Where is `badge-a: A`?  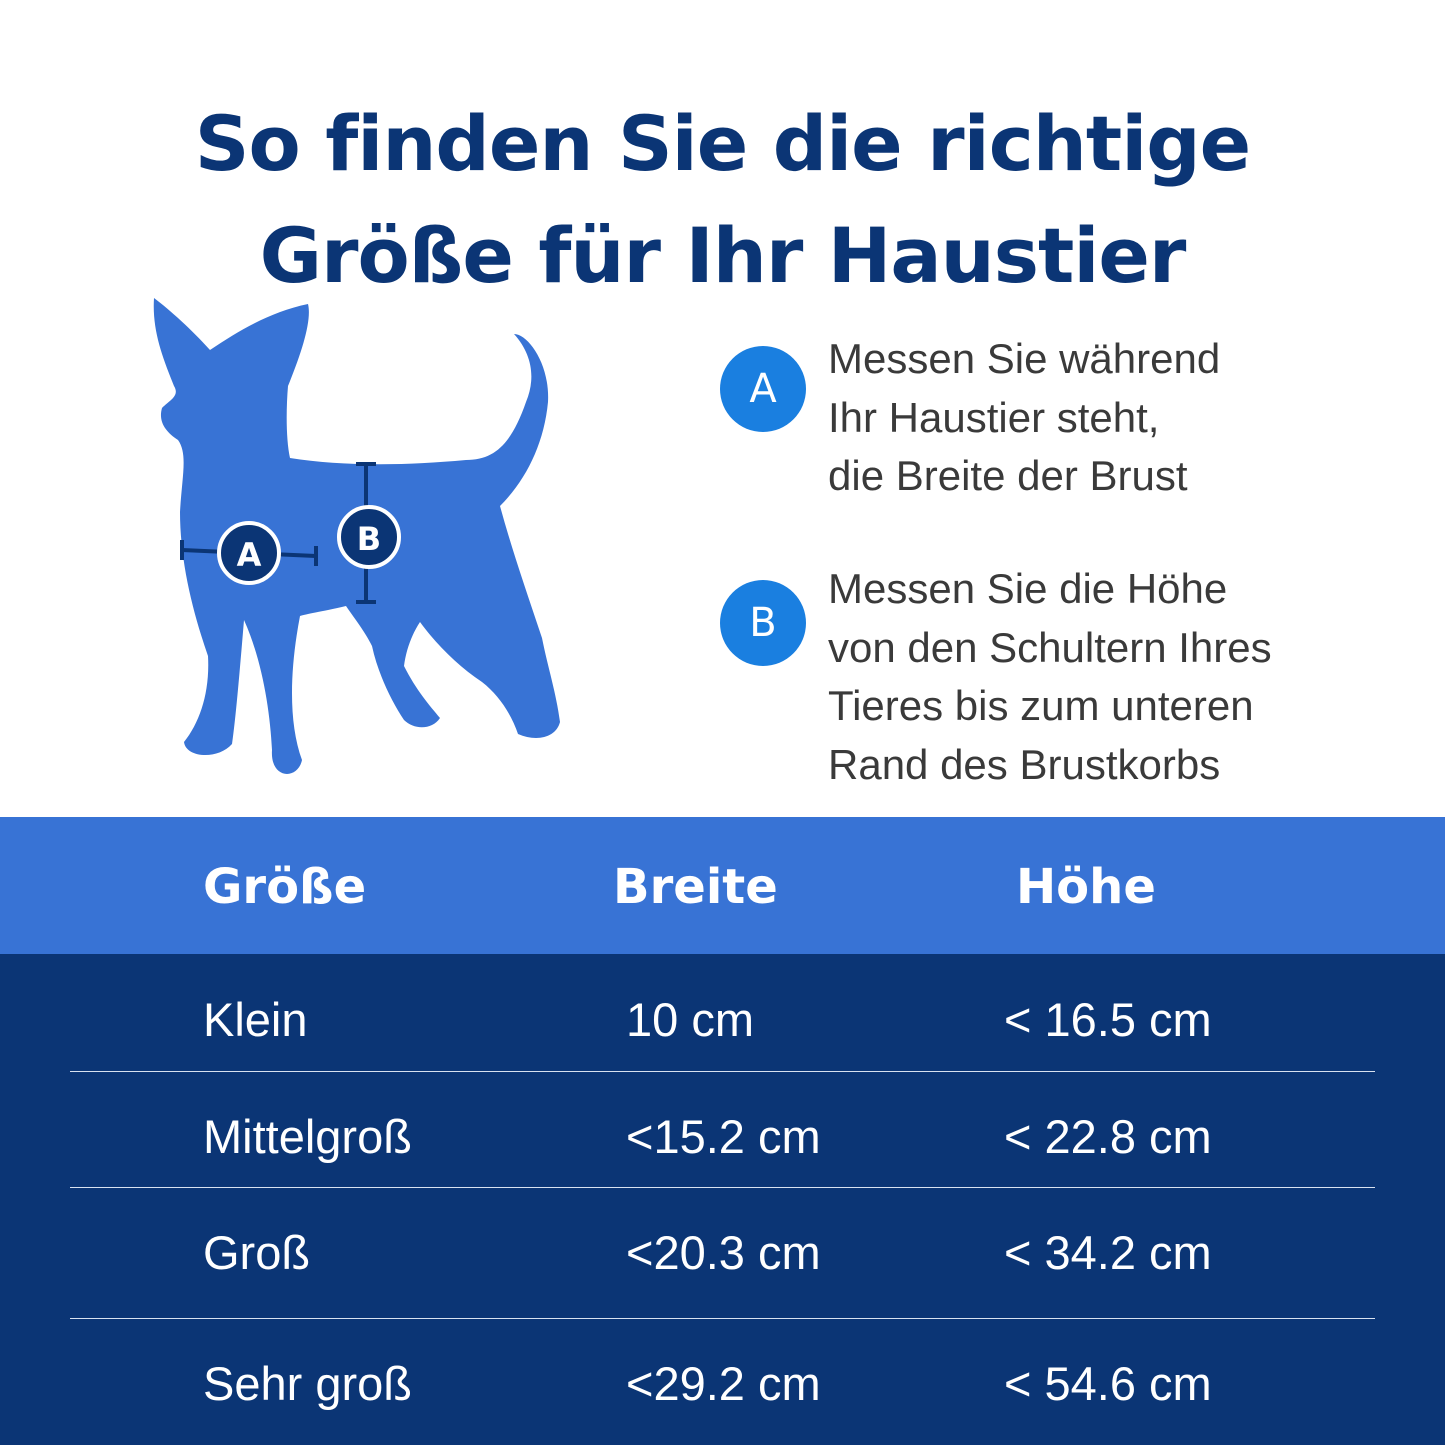 badge-a: A is located at coordinates (763, 389).